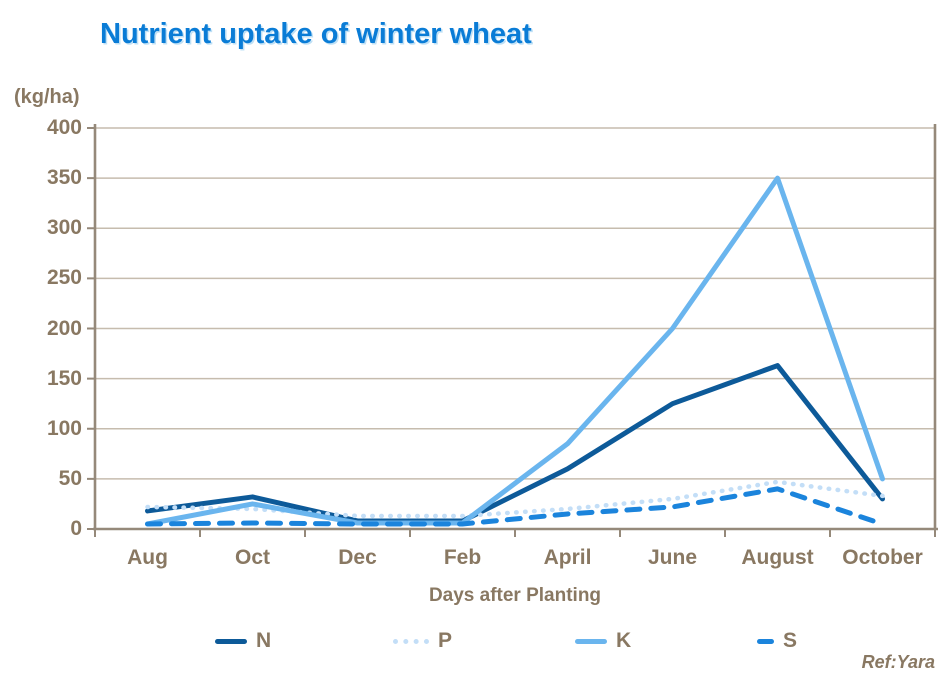 Image resolution: width=952 pixels, height=680 pixels. I want to click on legend-item-p: P, so click(422, 641).